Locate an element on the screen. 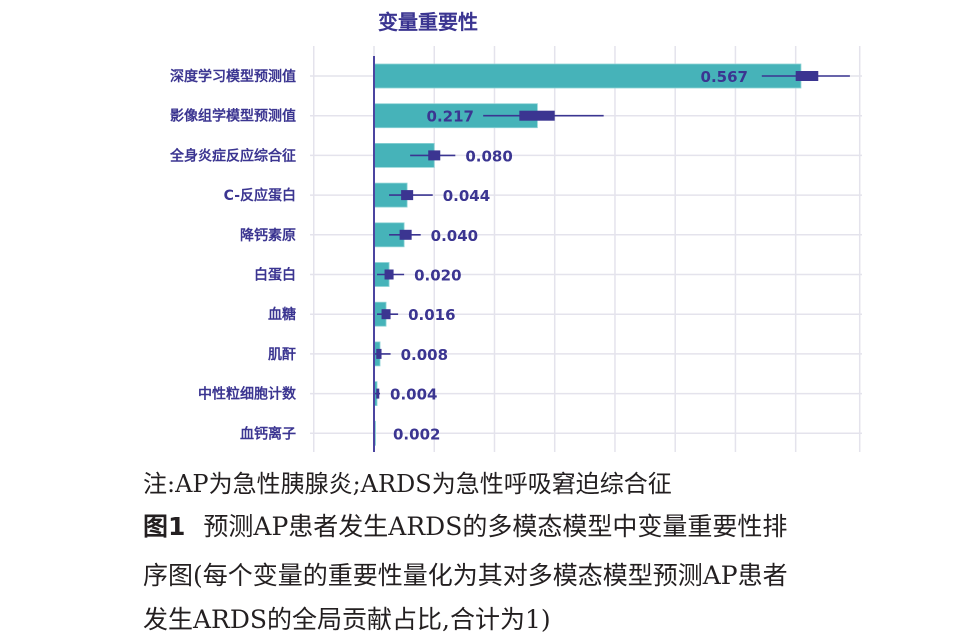  figure-title-line-3: 发生ARDS的全局贡献占比,合计为1) is located at coordinates (347, 619).